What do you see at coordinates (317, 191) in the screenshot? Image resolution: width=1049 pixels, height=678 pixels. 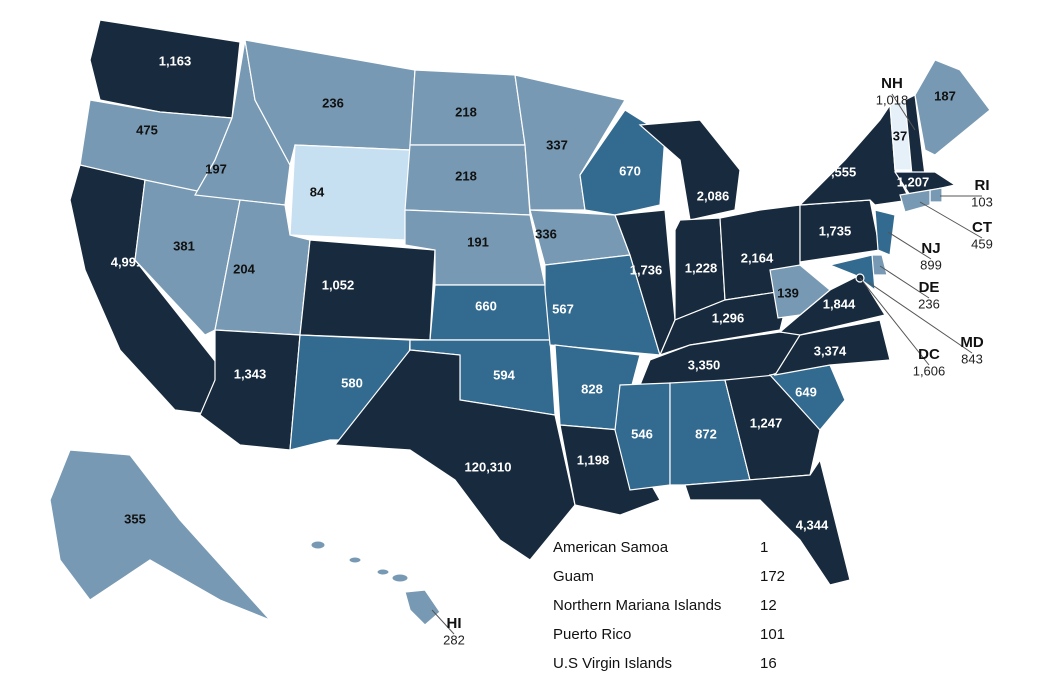 I see `value-label: 84` at bounding box center [317, 191].